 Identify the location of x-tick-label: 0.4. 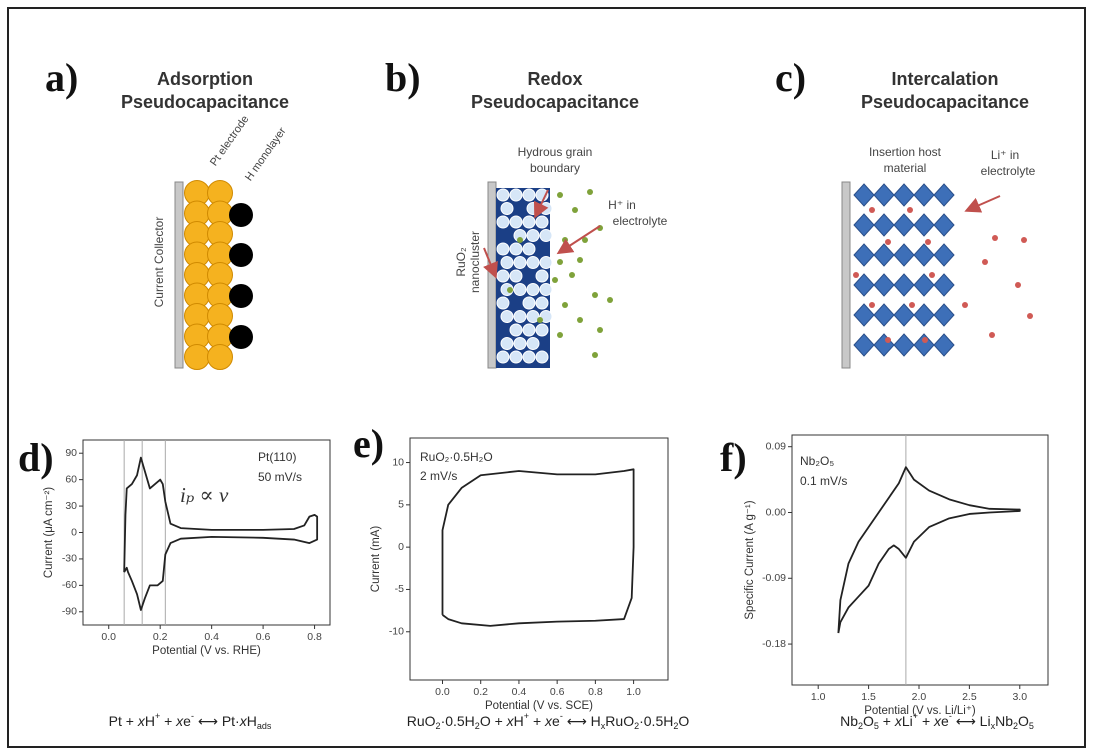
(519, 692).